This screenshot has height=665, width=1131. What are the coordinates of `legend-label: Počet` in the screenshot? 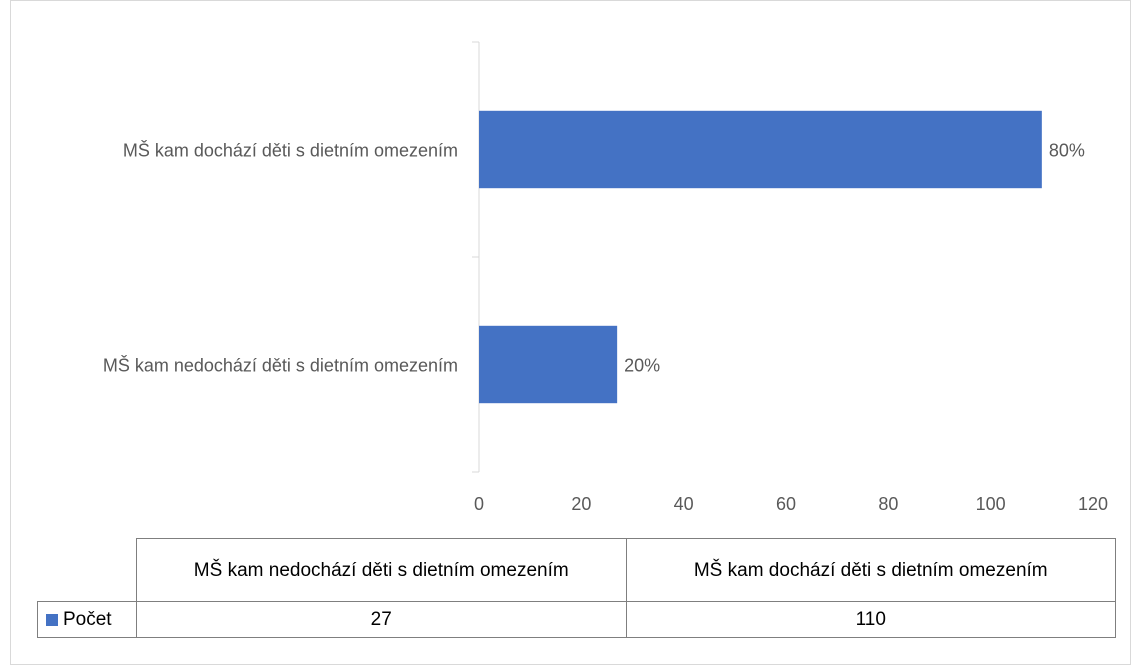 It's located at (87, 619).